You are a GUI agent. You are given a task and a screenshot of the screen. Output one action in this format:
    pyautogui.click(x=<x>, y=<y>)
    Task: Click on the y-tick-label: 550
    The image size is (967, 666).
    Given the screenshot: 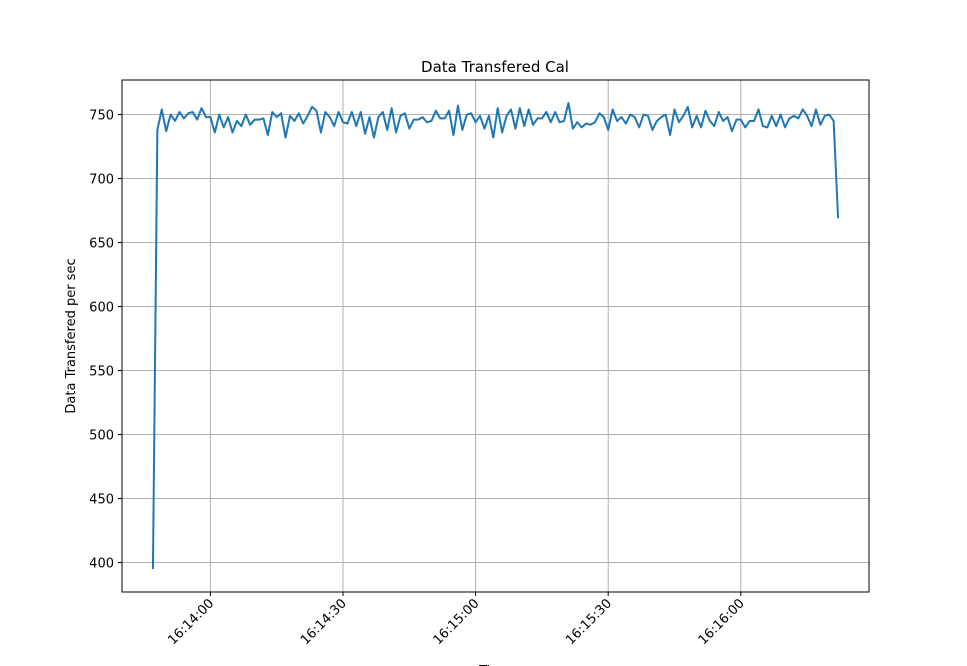 What is the action you would take?
    pyautogui.click(x=101, y=372)
    